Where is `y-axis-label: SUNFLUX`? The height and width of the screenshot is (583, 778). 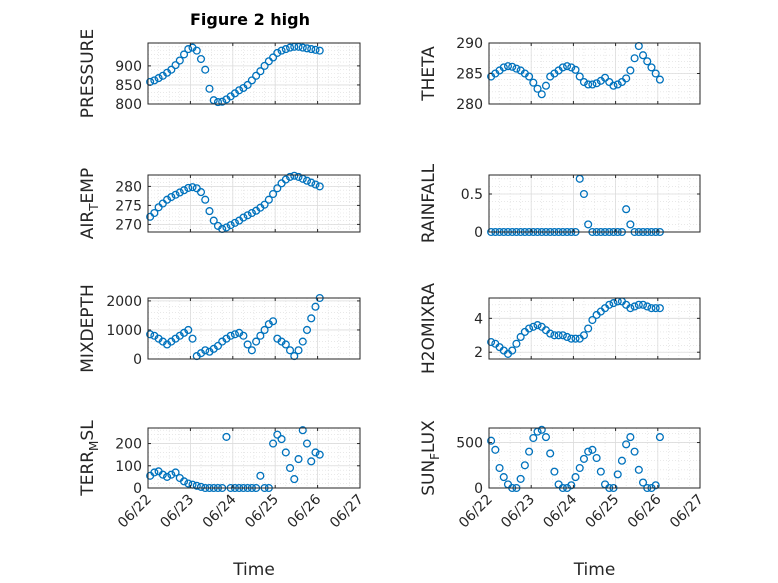 y-axis-label: SUNFLUX is located at coordinates (430, 458).